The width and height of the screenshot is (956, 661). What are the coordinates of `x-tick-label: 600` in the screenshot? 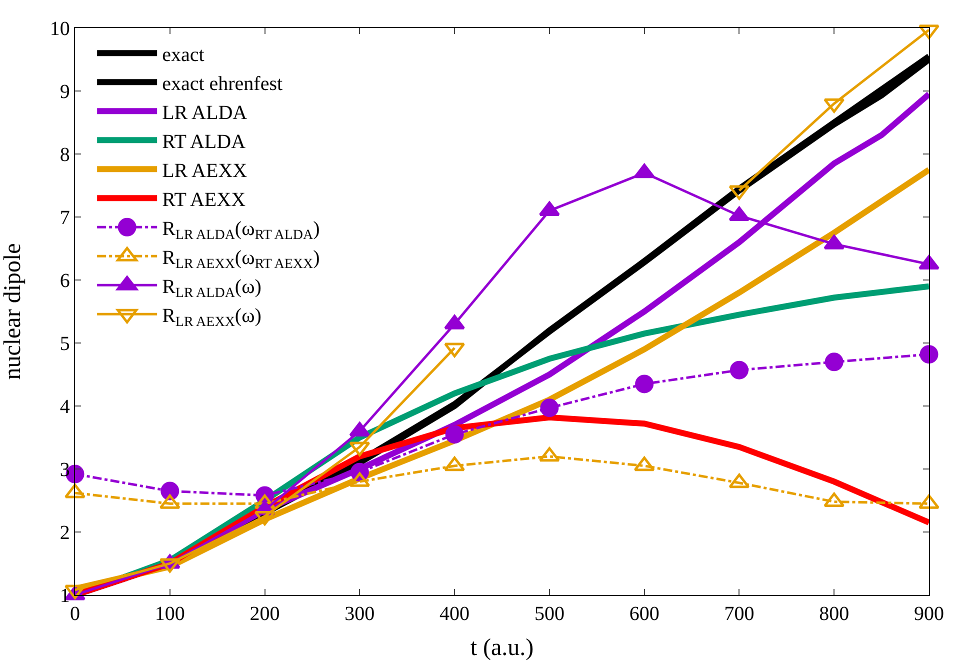 It's located at (644, 614).